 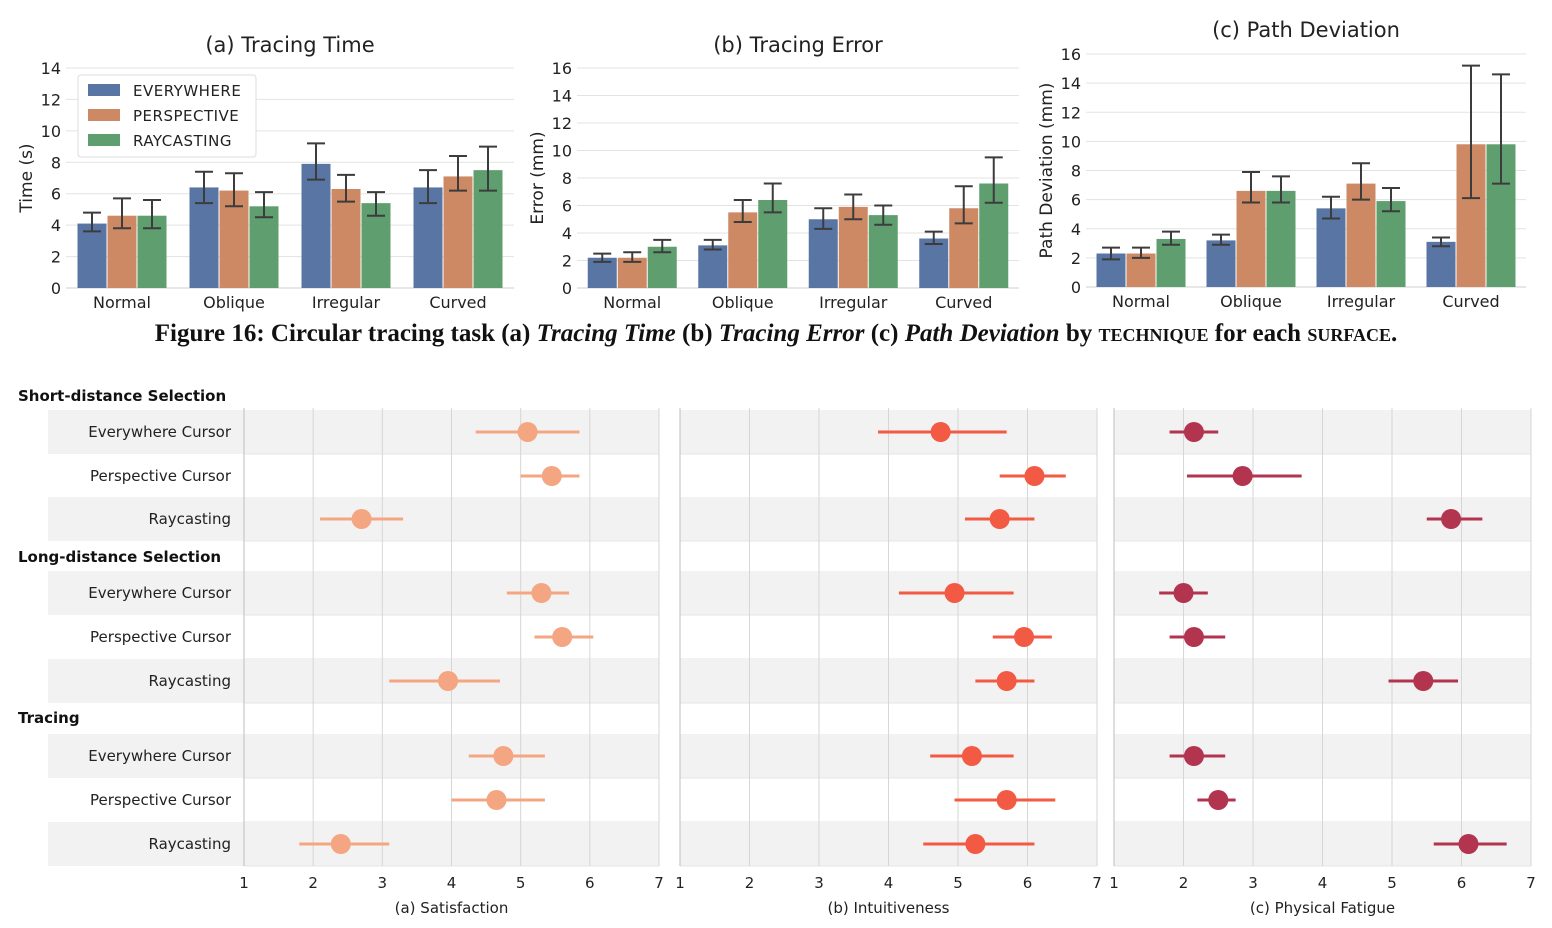 What do you see at coordinates (1153, 333) in the screenshot?
I see `caption-factor: technique` at bounding box center [1153, 333].